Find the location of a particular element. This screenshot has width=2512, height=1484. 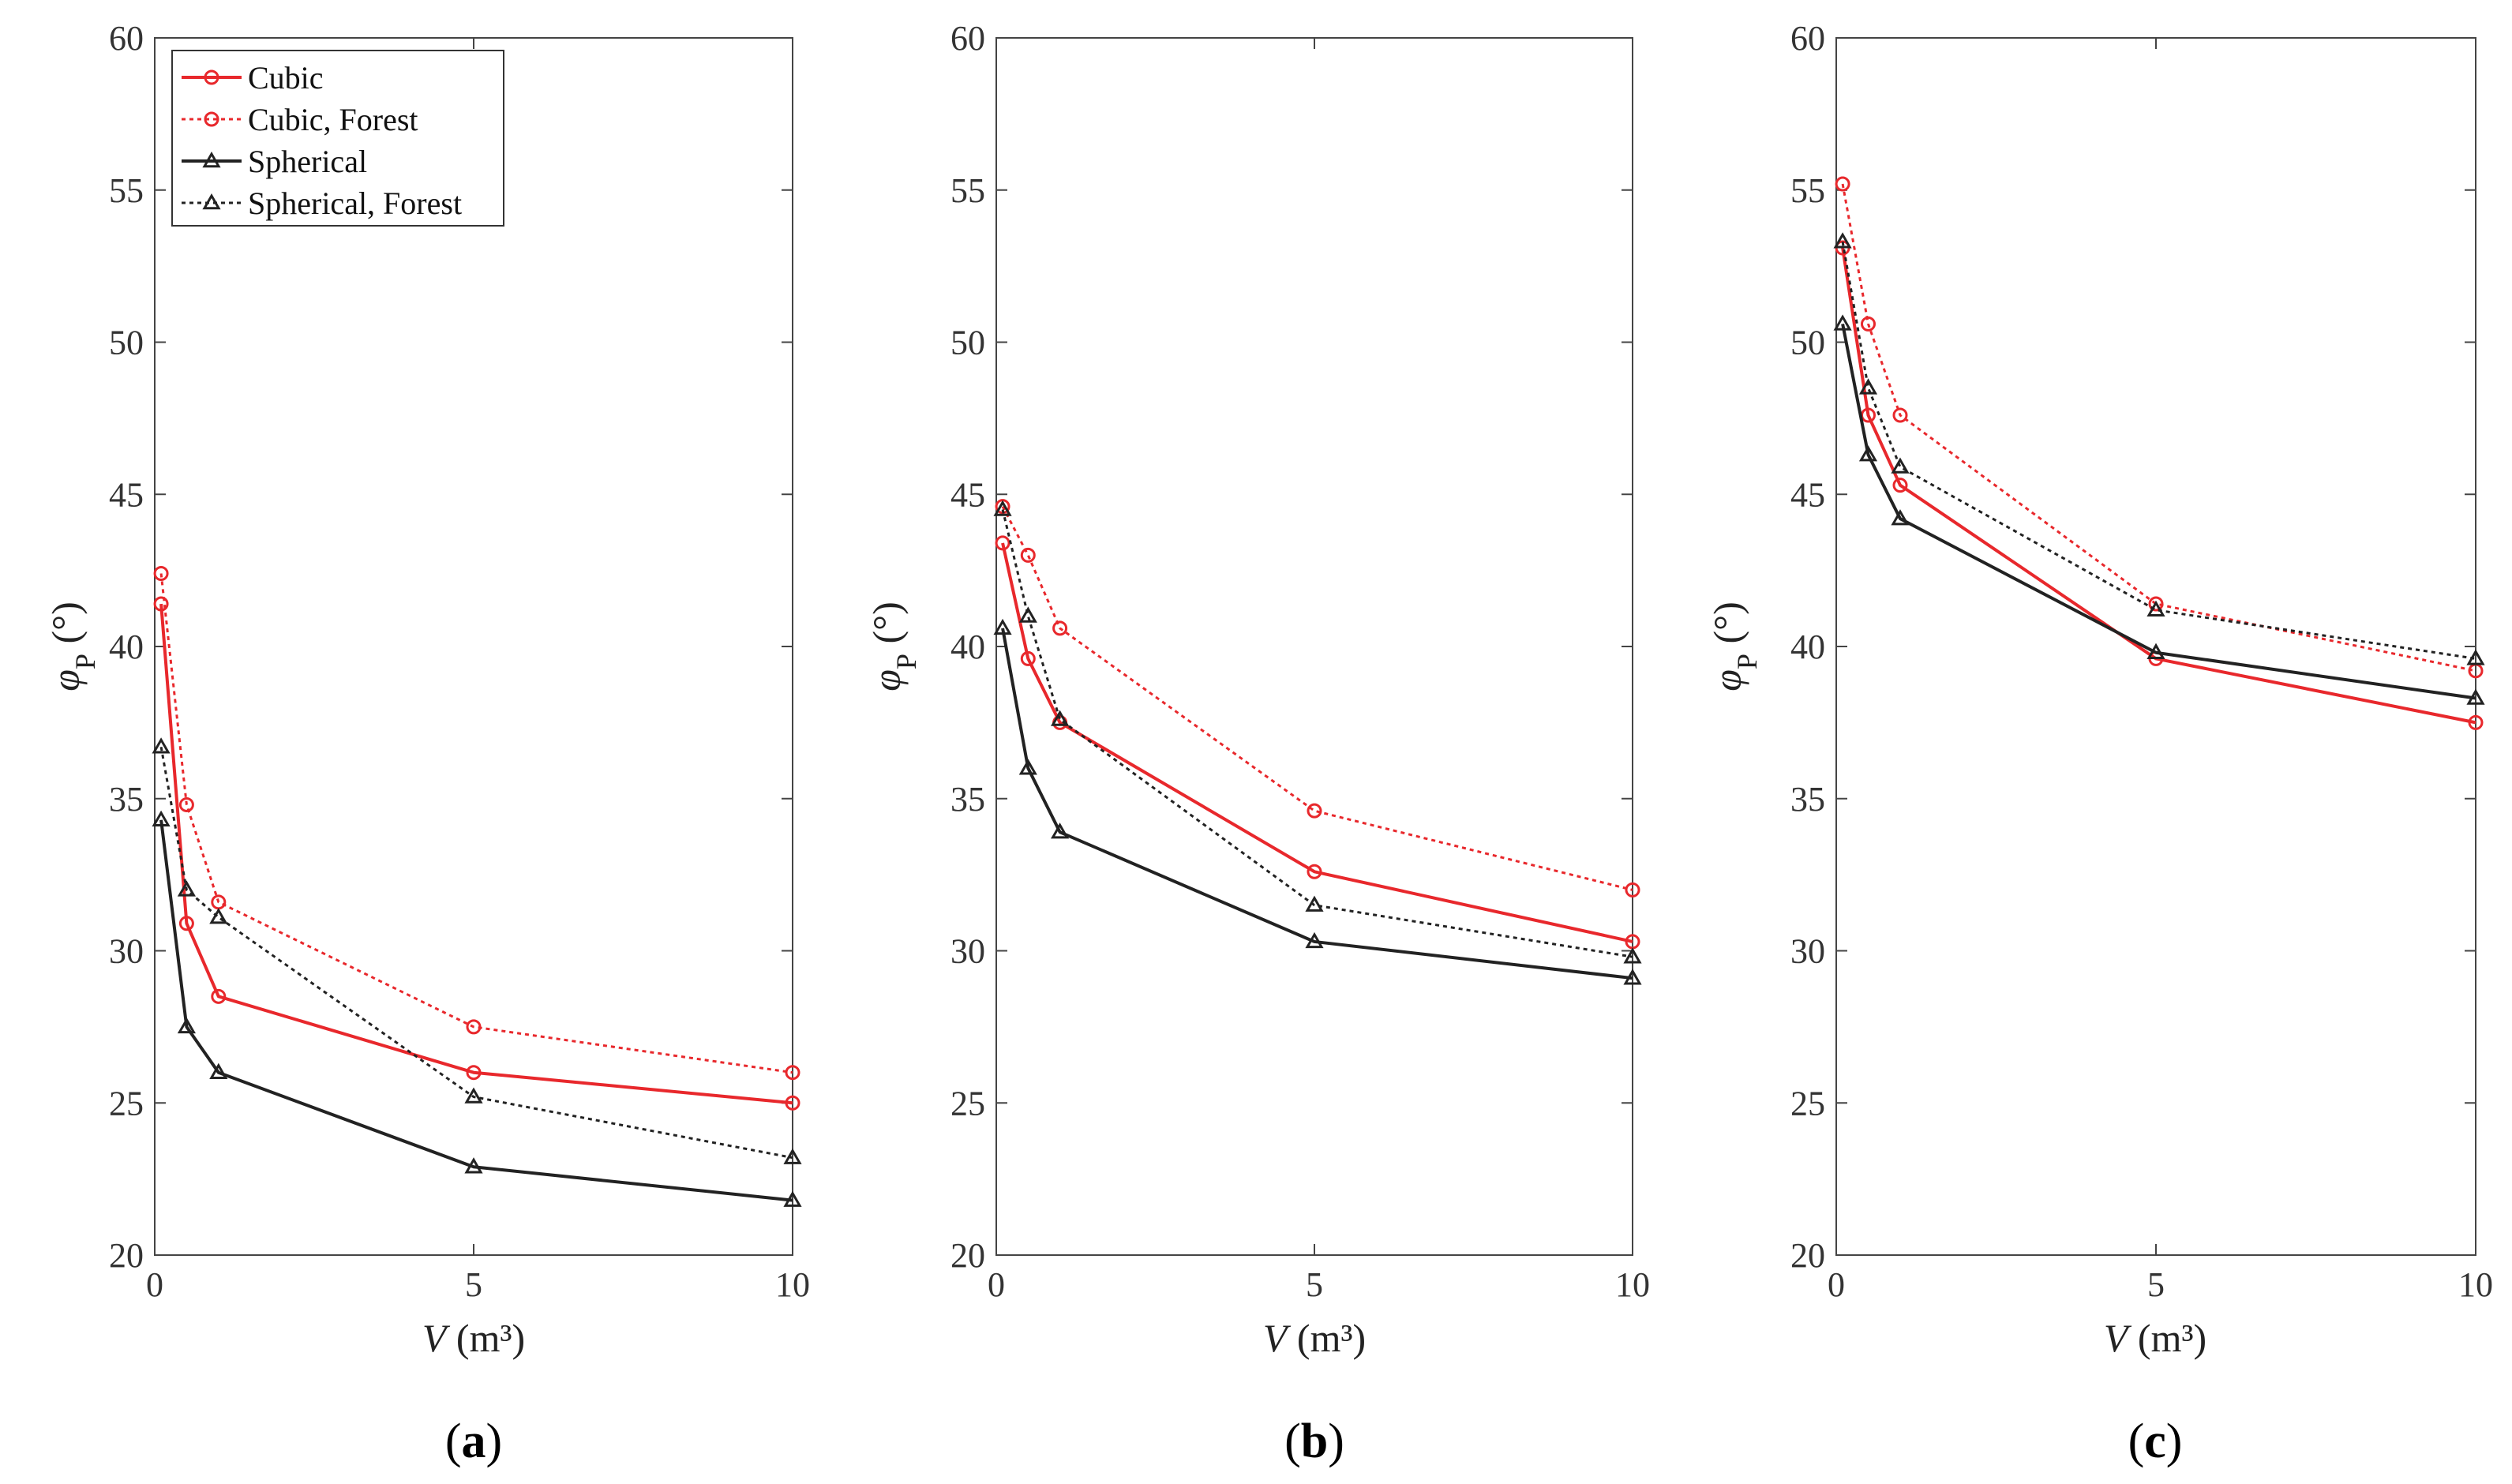

legend-label: Cubic is located at coordinates (286, 78).